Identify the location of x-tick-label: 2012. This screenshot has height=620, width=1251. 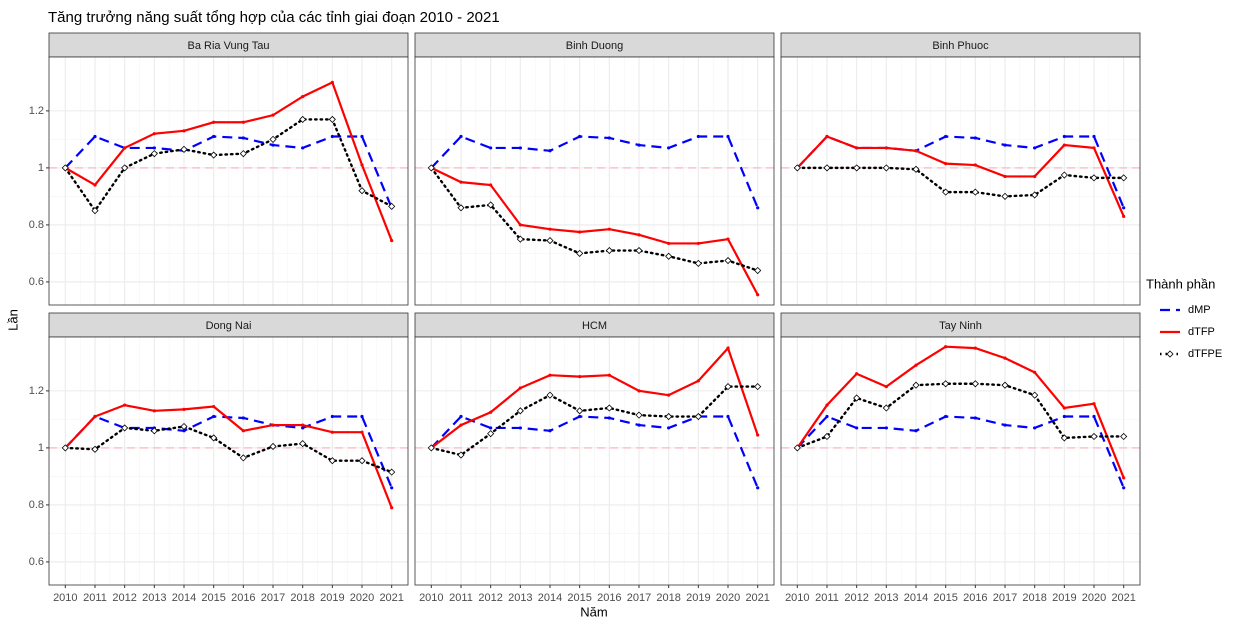
(856, 598).